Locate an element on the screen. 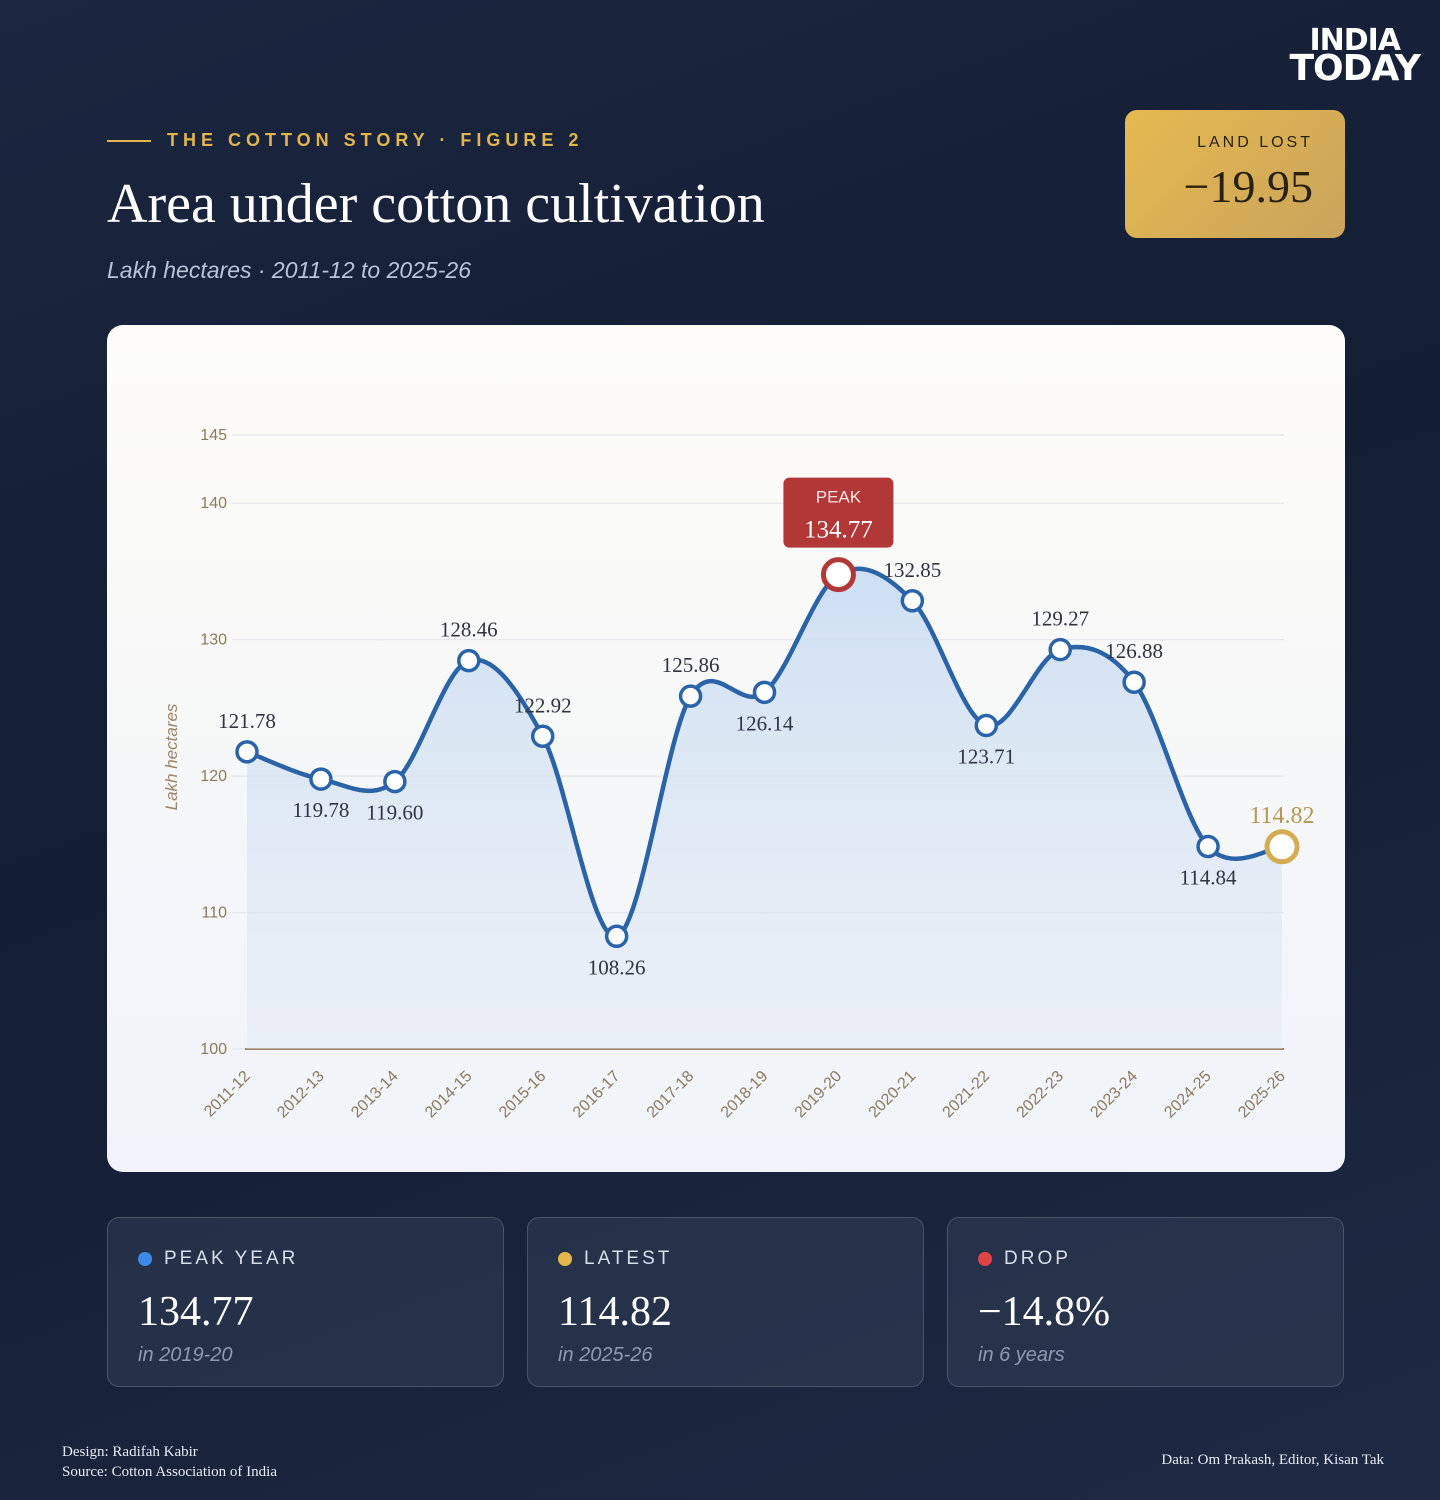  data-label: 129.27 is located at coordinates (1060, 619).